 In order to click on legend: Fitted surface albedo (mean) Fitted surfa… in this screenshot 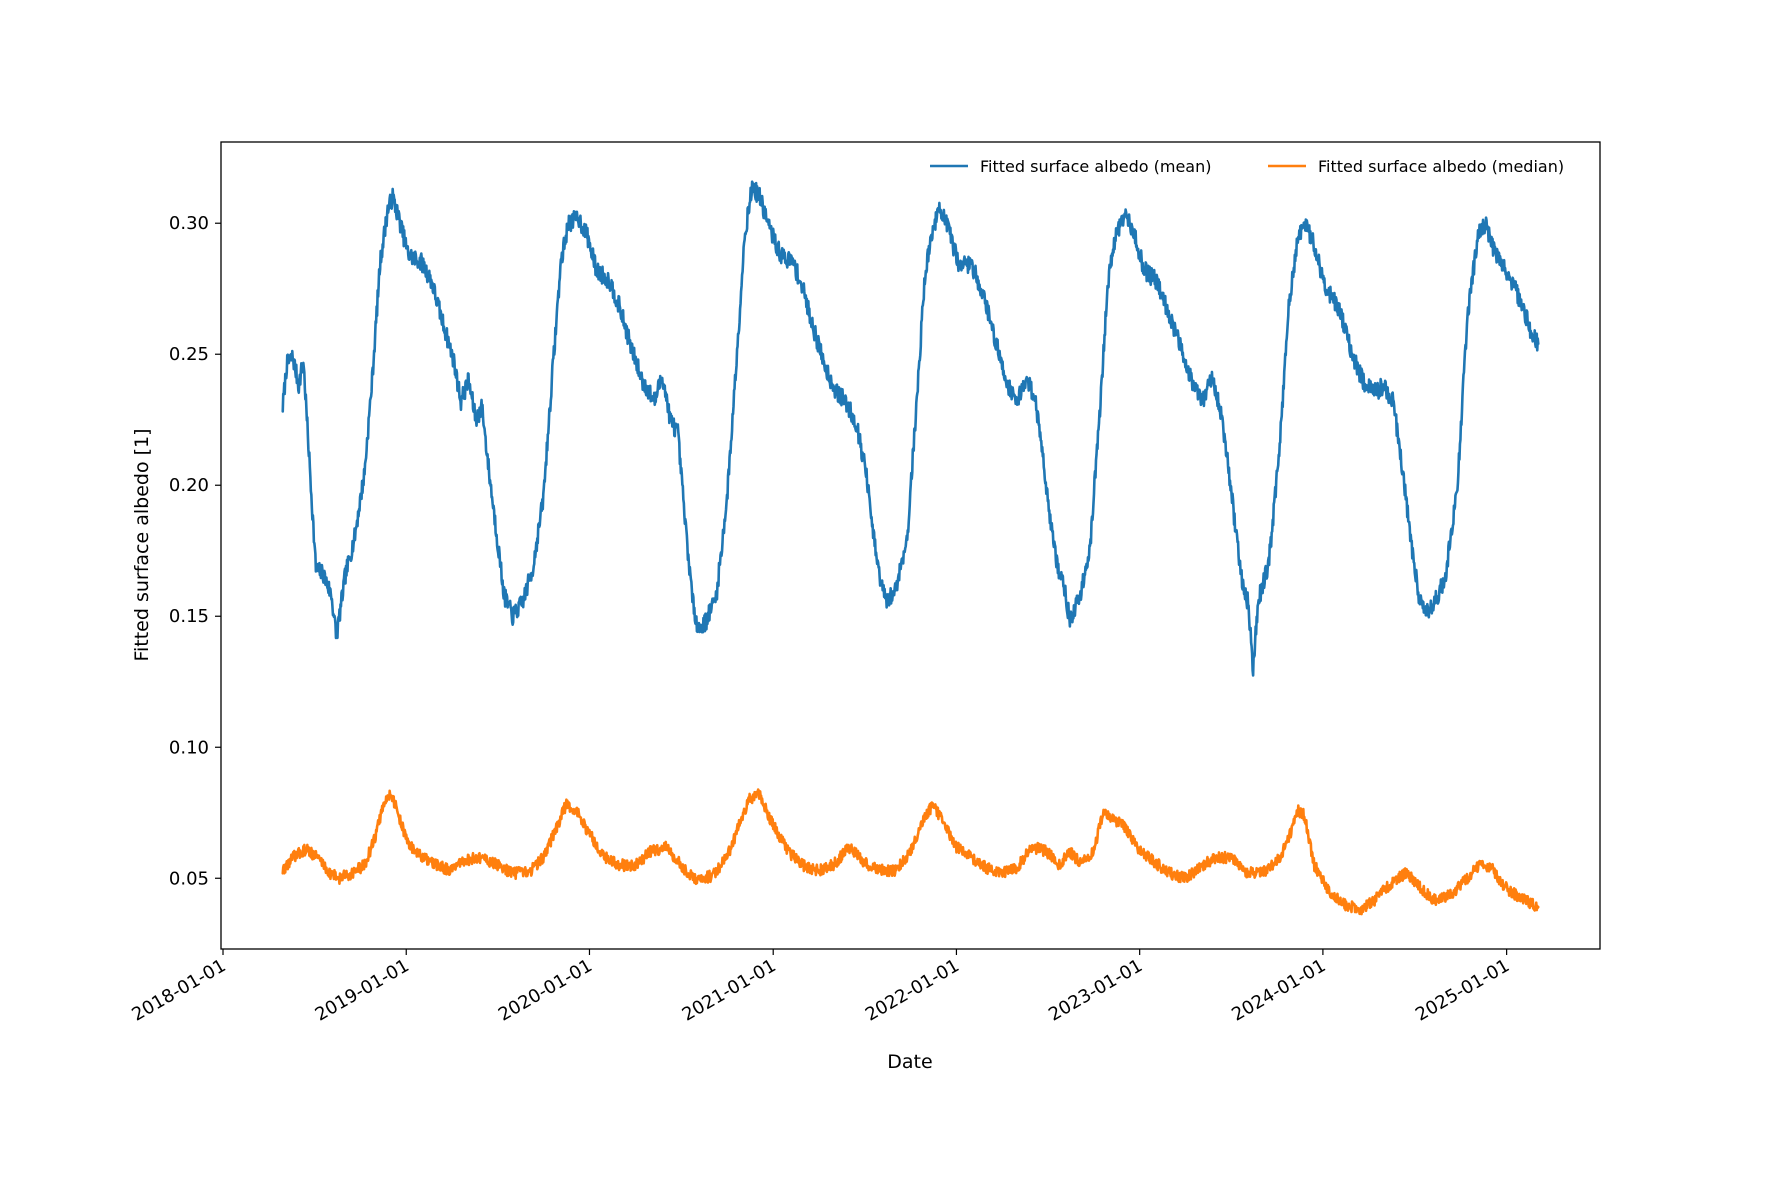, I will do `click(1247, 166)`.